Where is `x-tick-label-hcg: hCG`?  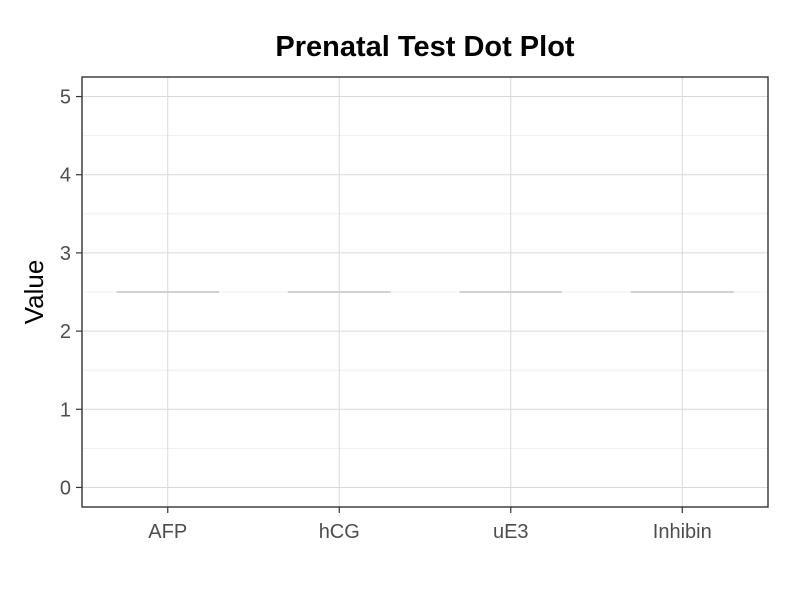
x-tick-label-hcg: hCG is located at coordinates (339, 532).